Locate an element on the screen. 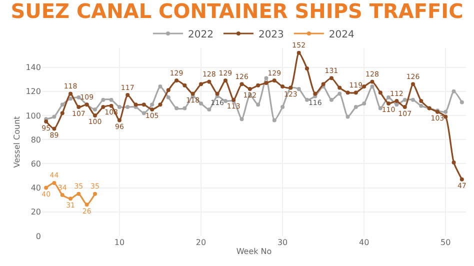  x-tick-label: 40 is located at coordinates (364, 242).